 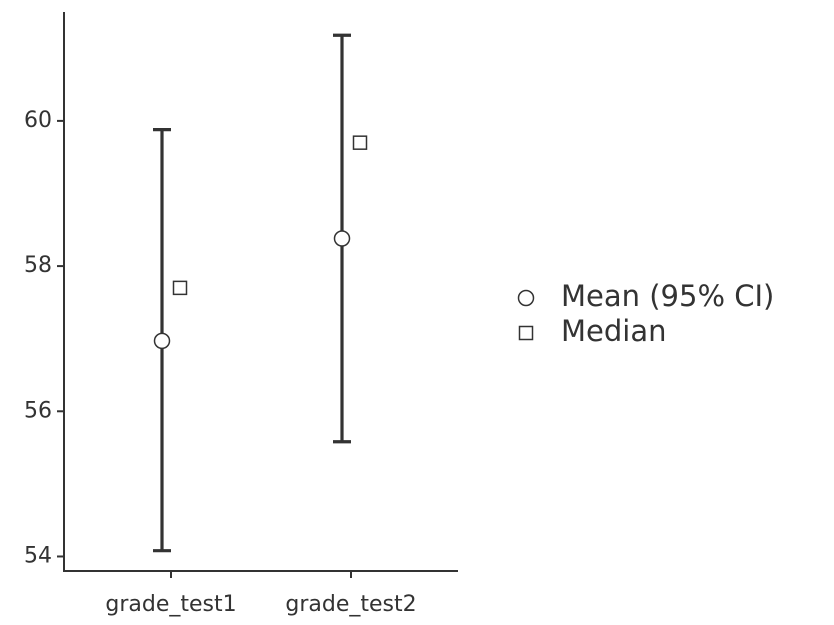 What do you see at coordinates (170, 604) in the screenshot?
I see `x-tick-label: grade_test1` at bounding box center [170, 604].